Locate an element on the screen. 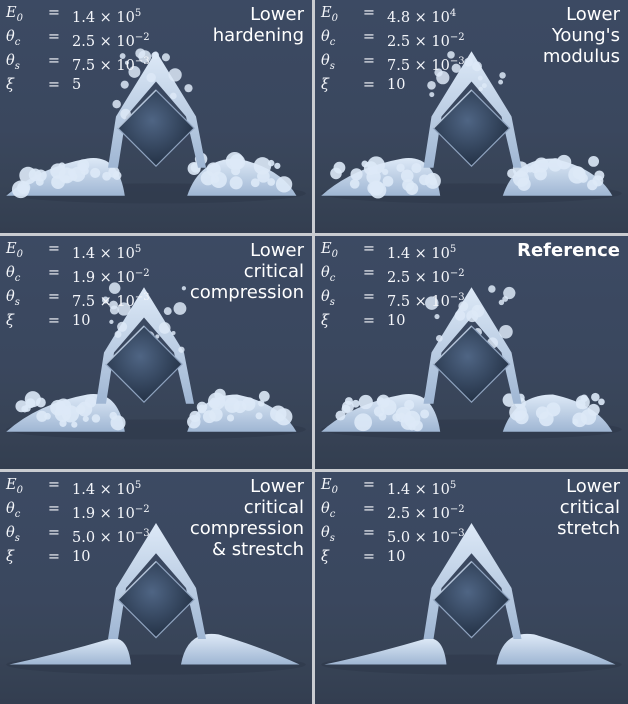 The height and width of the screenshot is (704, 628). parameter-row: ξ = 5 is located at coordinates (78, 85).